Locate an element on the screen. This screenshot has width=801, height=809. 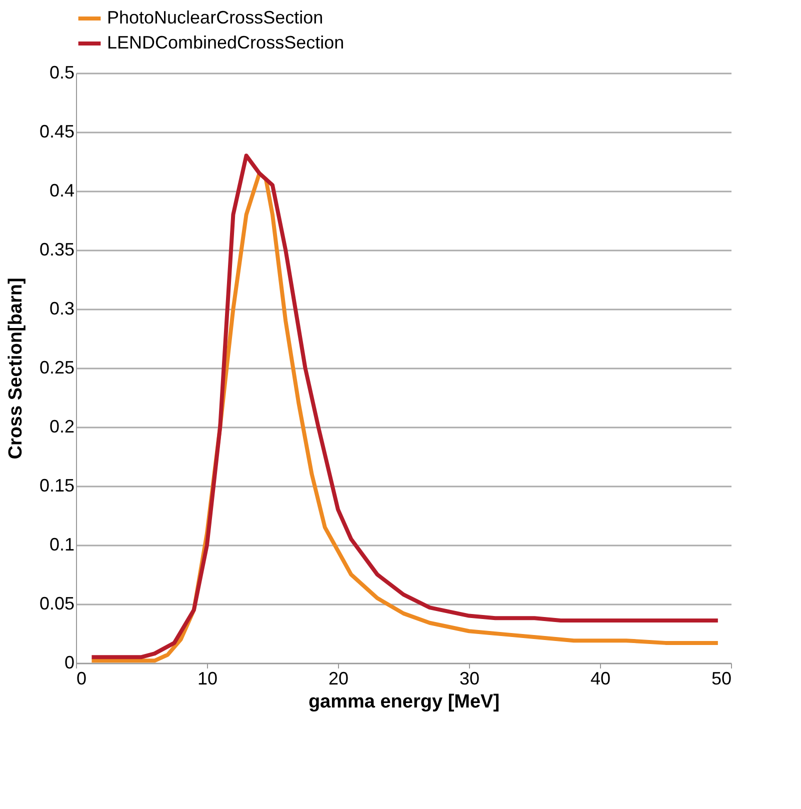
y-tick-label: 0.35 is located at coordinates (56, 250).